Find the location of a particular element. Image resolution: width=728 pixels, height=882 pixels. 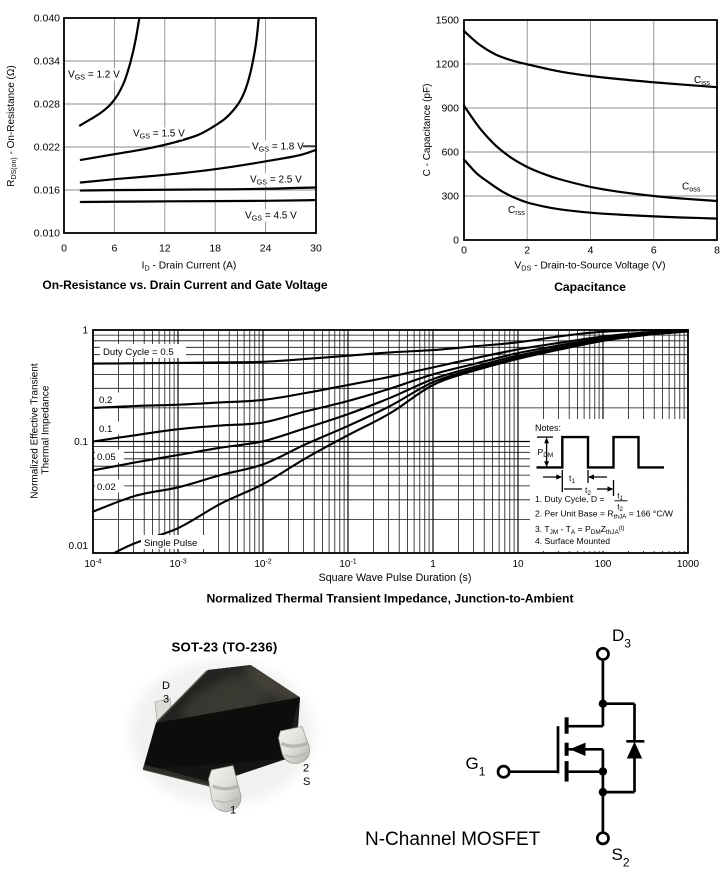

svg-text: Normalized Effective Transient is located at coordinates (35, 431).